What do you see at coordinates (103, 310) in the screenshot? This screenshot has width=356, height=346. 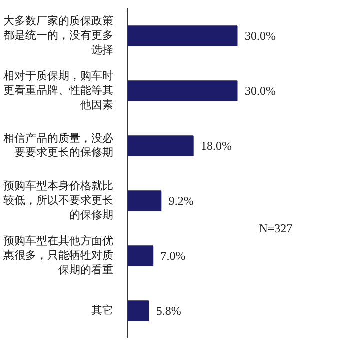 I see `y-tick-label: 其它` at bounding box center [103, 310].